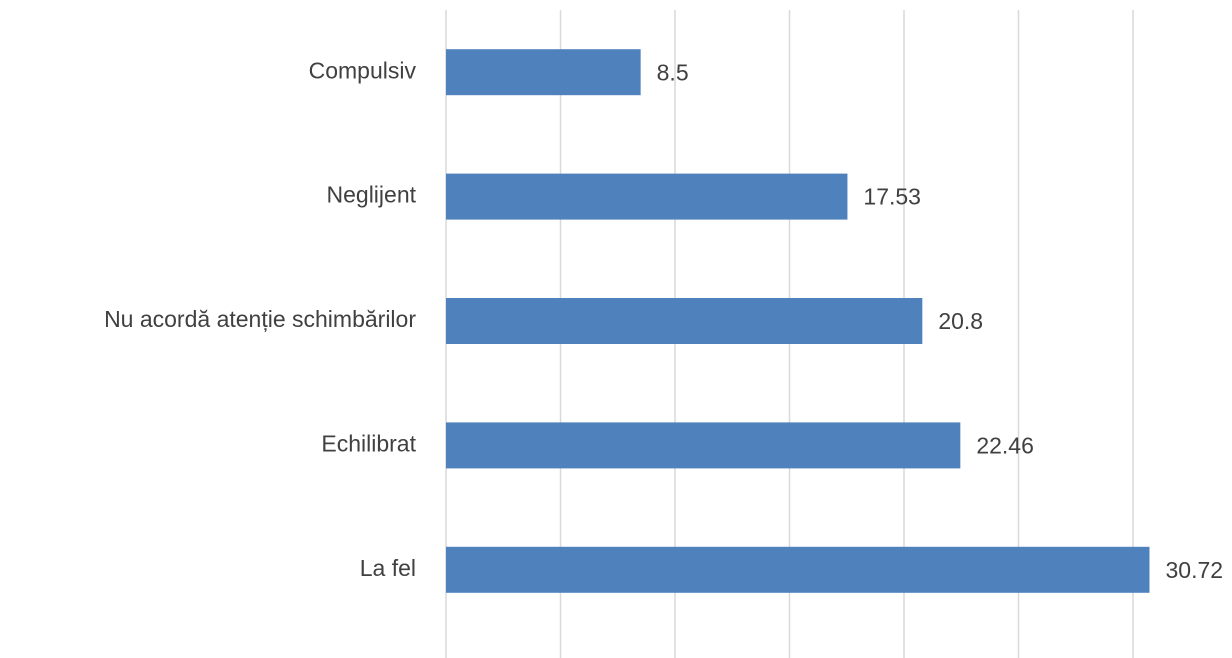 The image size is (1232, 658). I want to click on y-tick-label: Neglijent, so click(372, 195).